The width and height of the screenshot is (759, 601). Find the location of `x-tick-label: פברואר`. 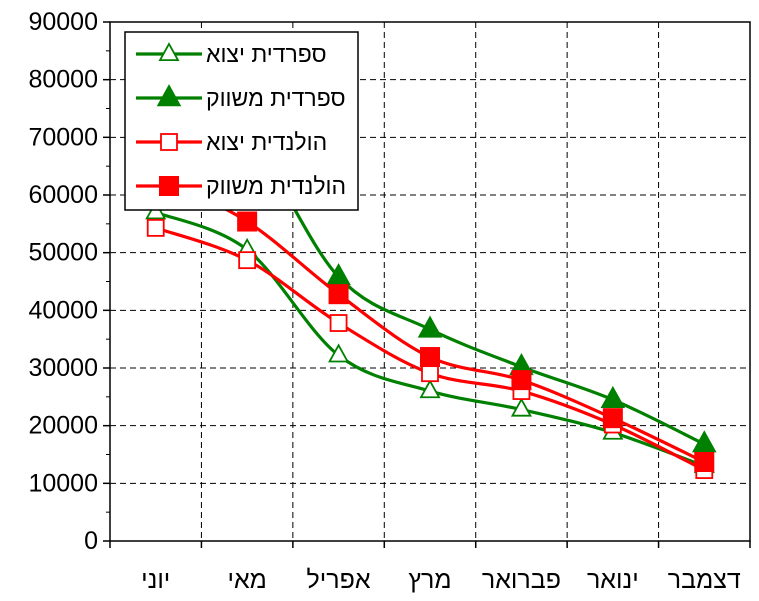

x-tick-label: פברואר is located at coordinates (521, 580).